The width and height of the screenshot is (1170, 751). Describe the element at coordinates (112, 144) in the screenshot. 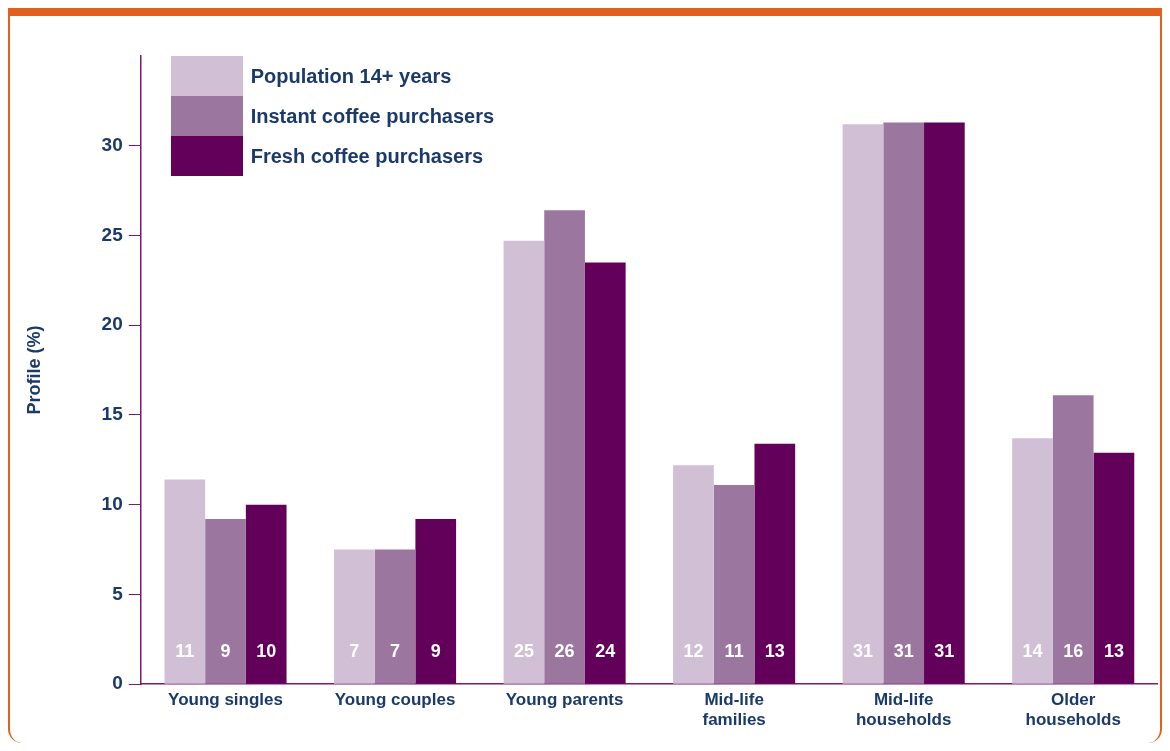

I see `y-tick-label: 30` at that location.